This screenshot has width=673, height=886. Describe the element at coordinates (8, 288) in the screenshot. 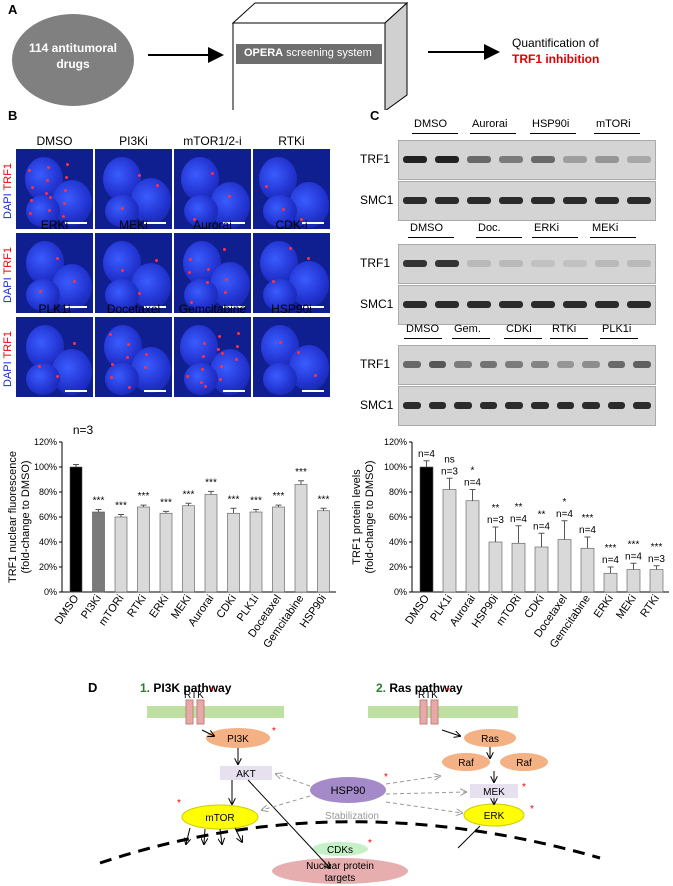

I see `dapi-label: DAPI` at that location.